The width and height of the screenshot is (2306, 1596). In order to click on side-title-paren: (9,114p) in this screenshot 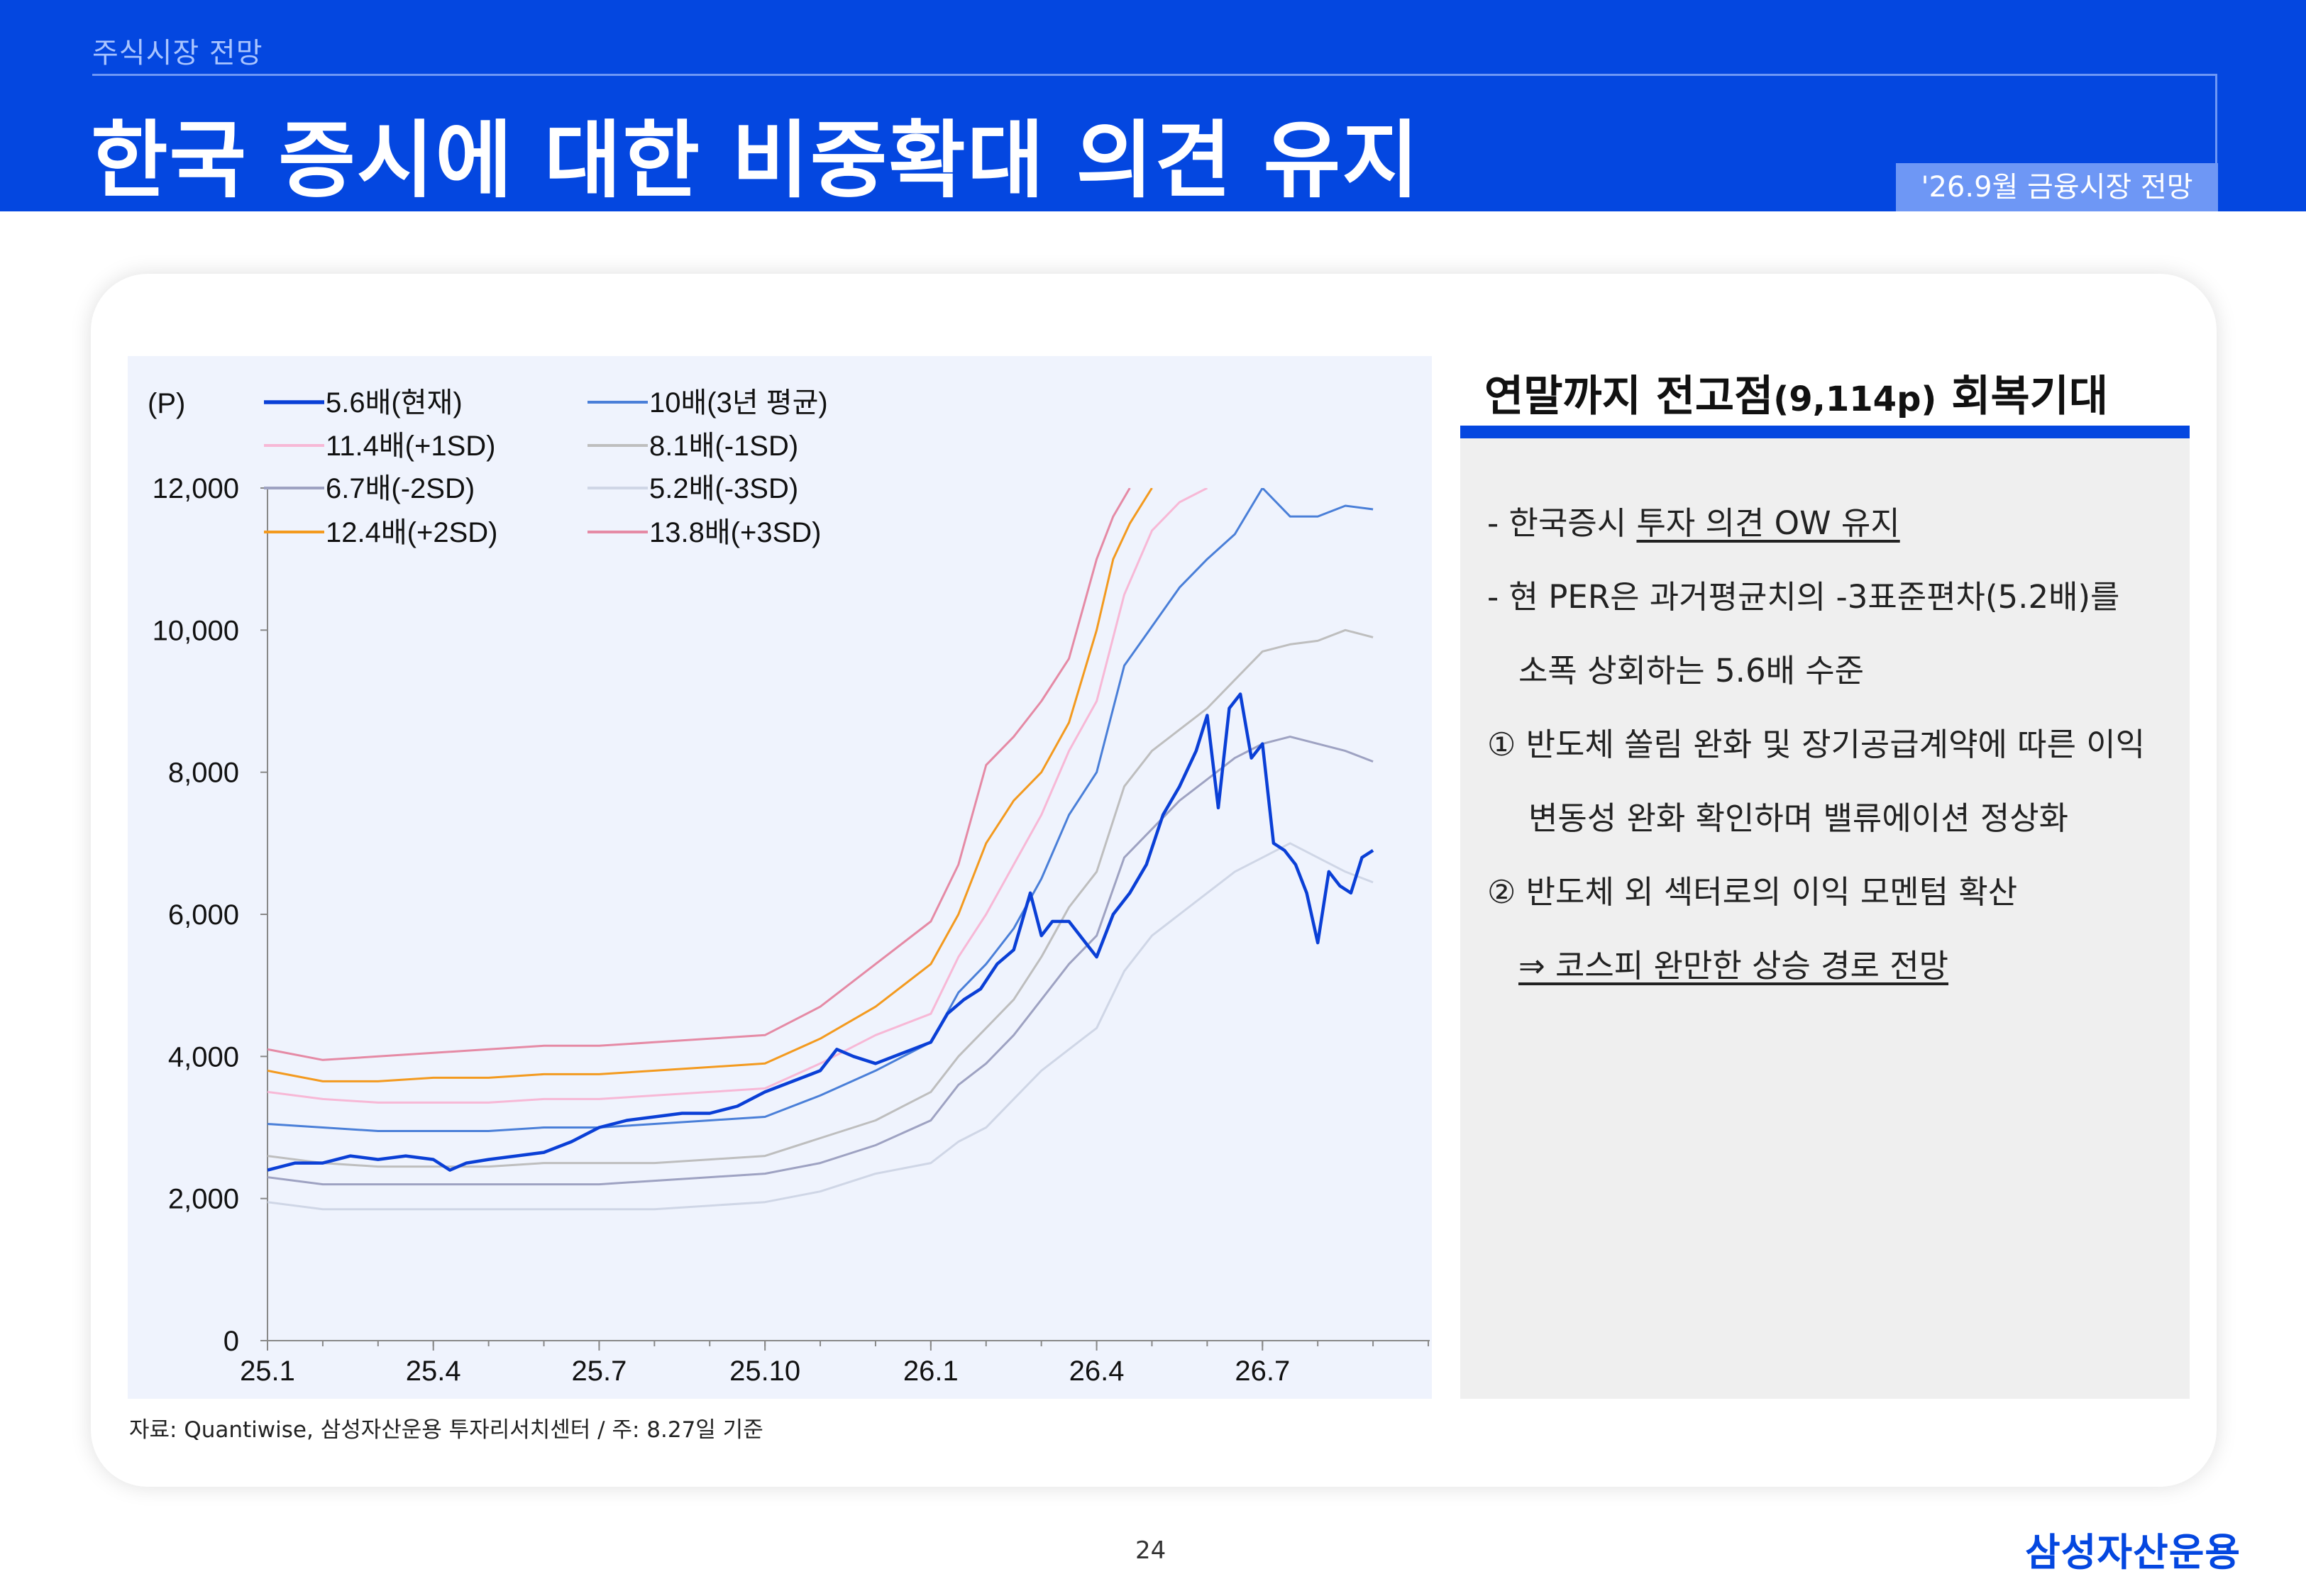, I will do `click(1855, 399)`.